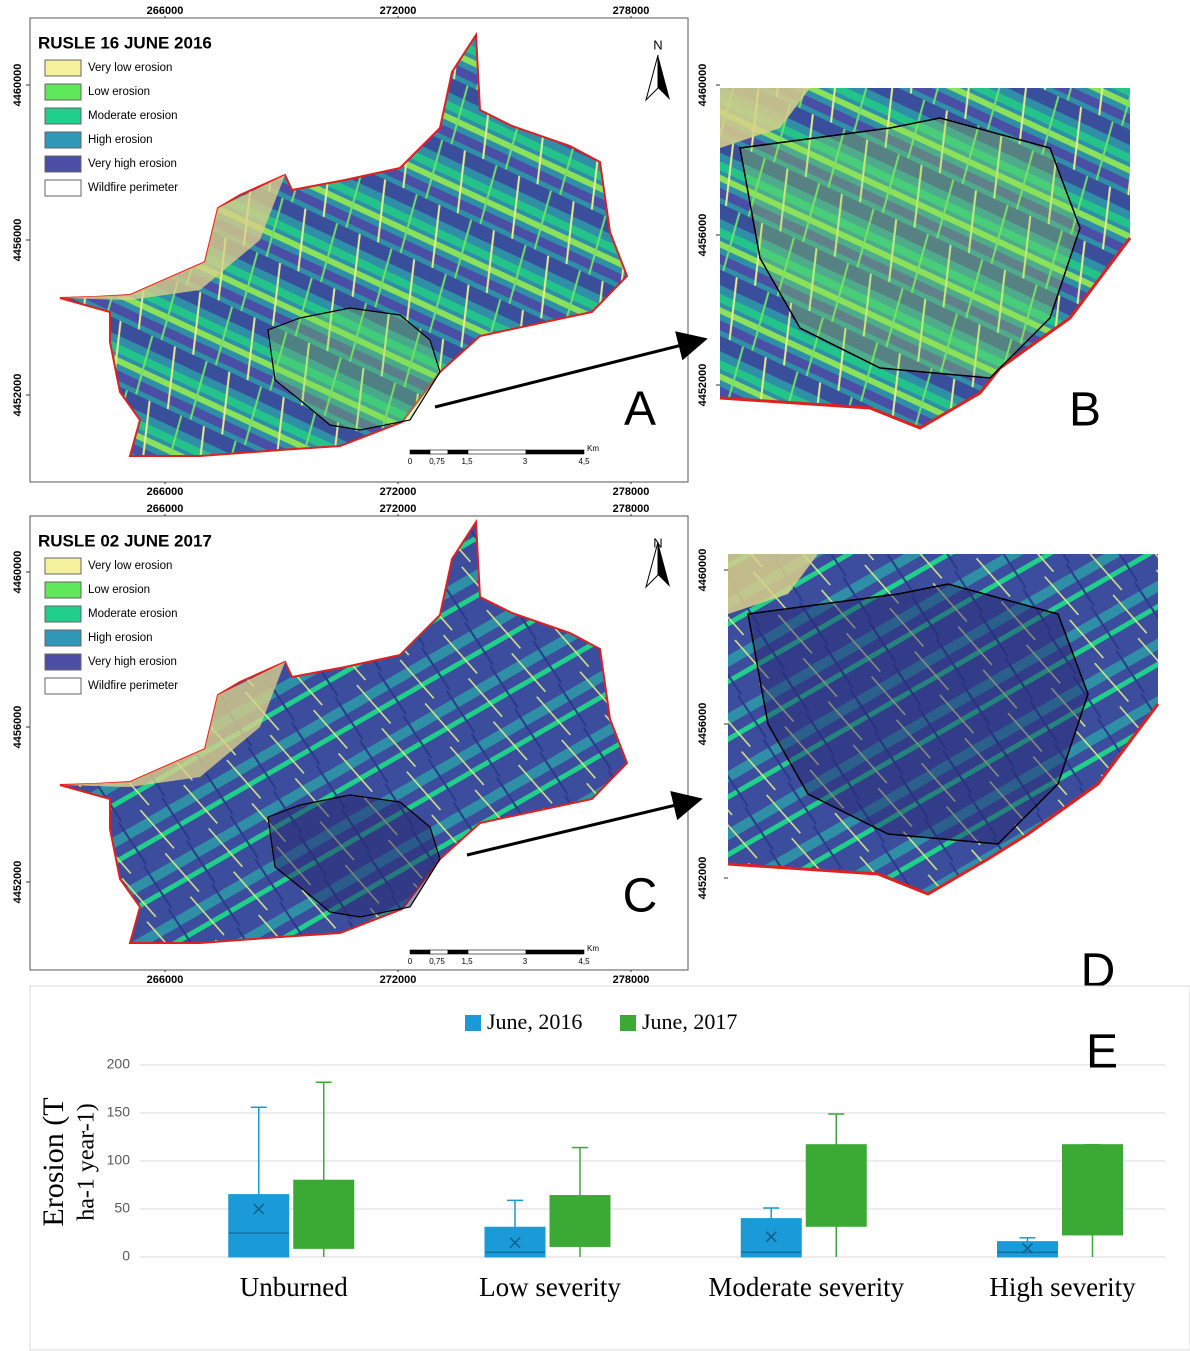 This screenshot has width=1190, height=1351. I want to click on x-tick-label-bottom: 272000, so click(398, 492).